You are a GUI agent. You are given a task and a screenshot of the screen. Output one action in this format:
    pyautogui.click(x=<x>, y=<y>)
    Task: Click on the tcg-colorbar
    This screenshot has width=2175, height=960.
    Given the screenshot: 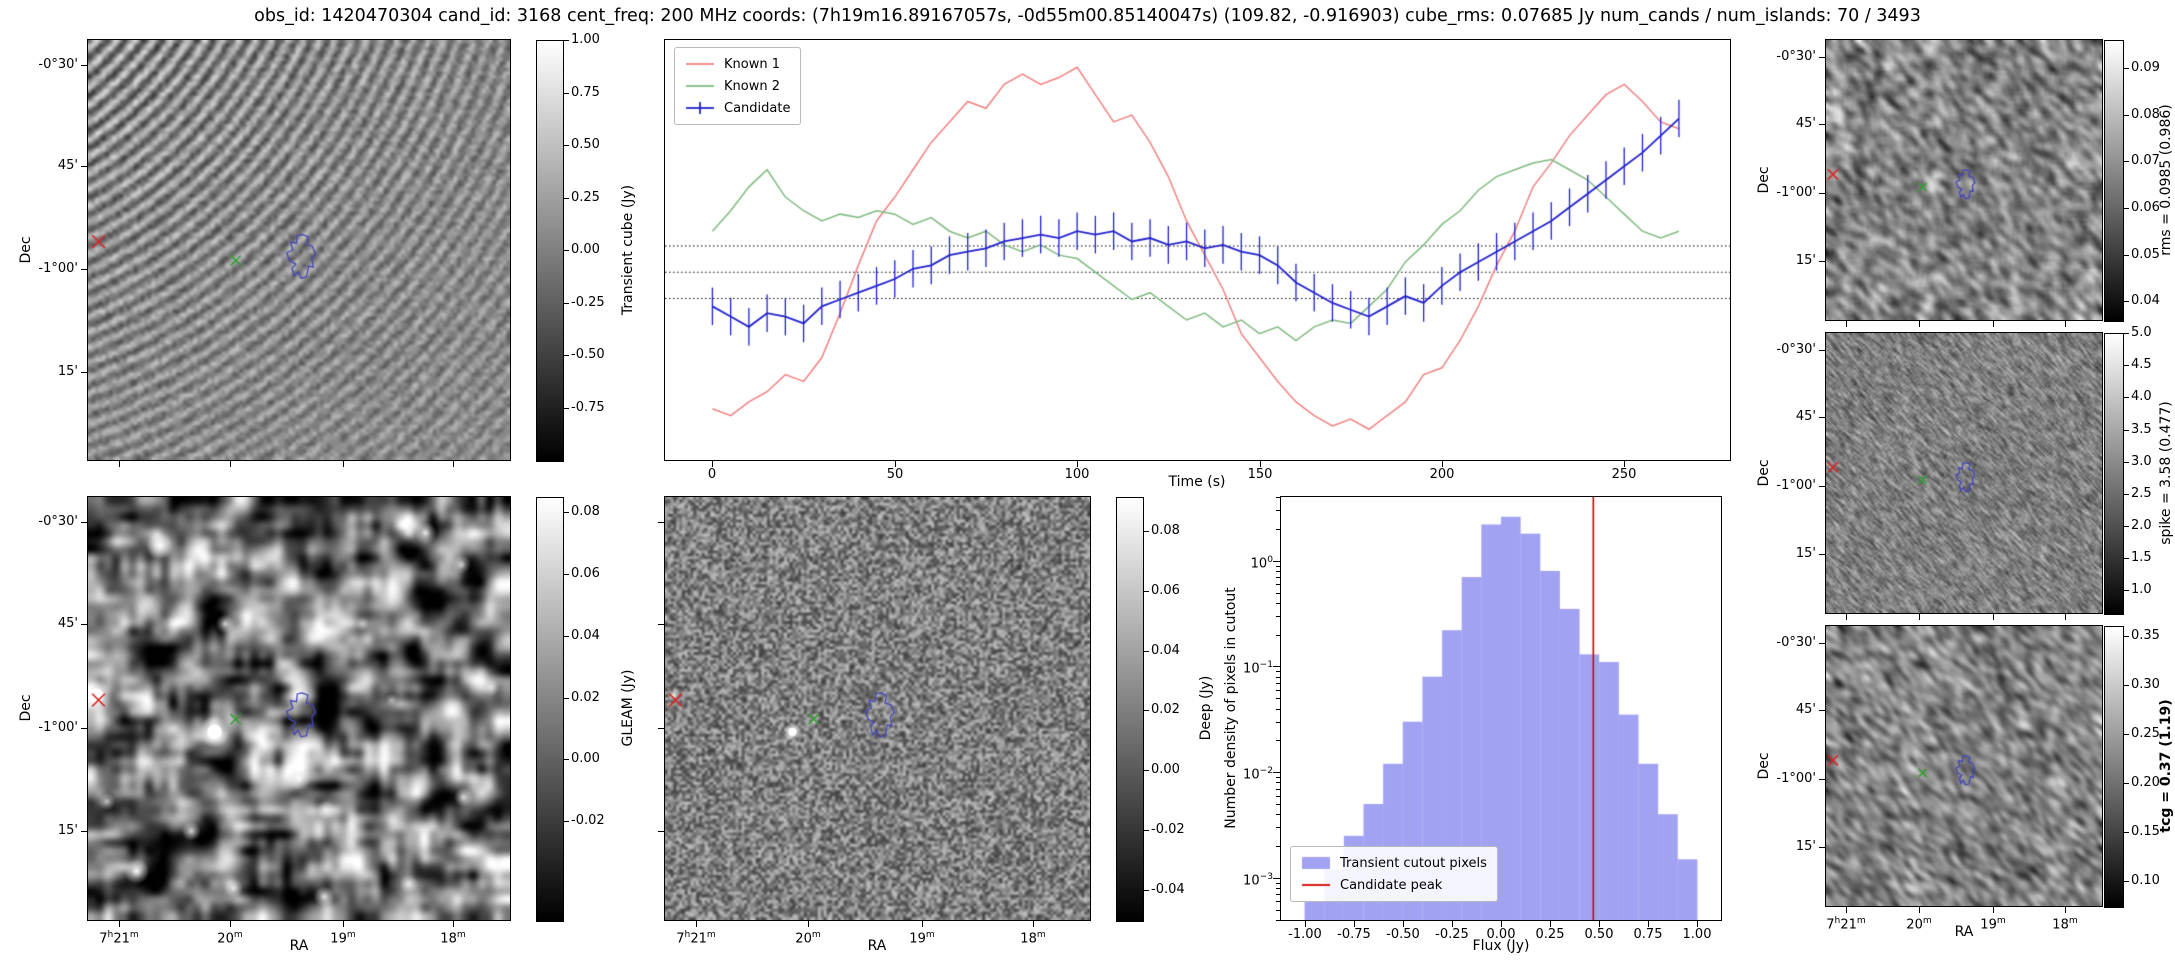 What is the action you would take?
    pyautogui.click(x=2114, y=767)
    